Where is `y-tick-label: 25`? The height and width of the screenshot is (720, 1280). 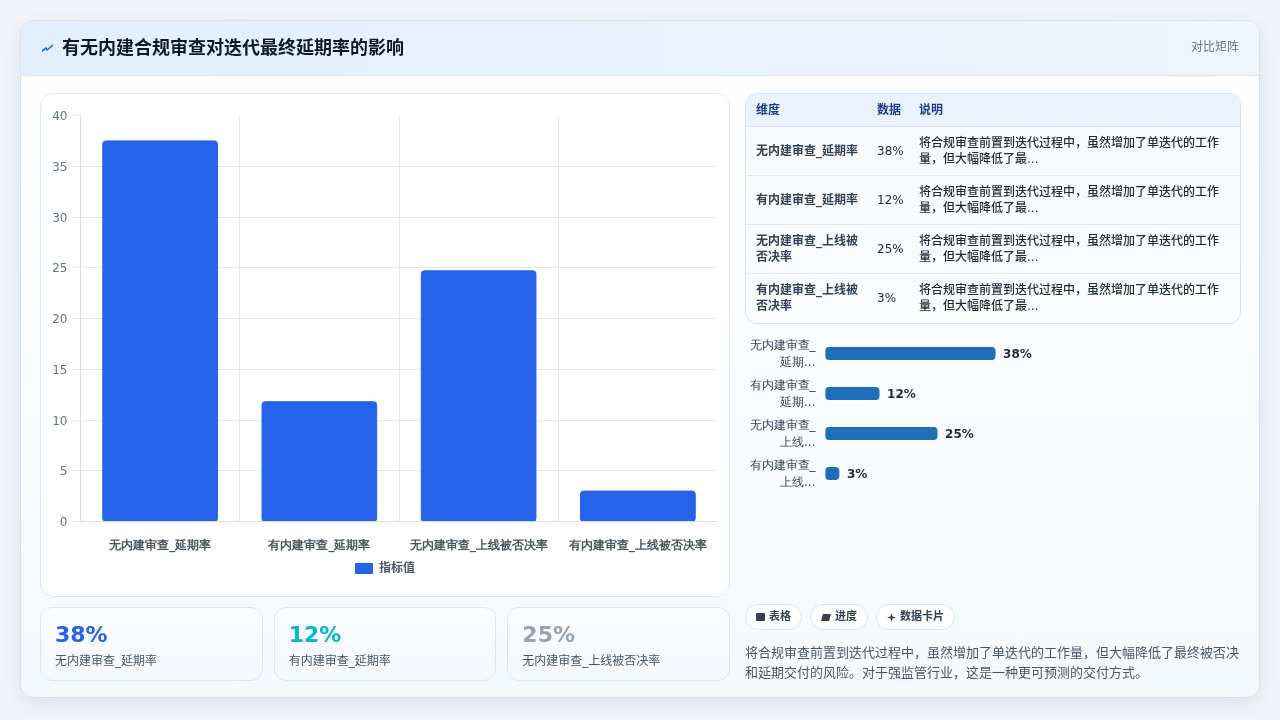
y-tick-label: 25 is located at coordinates (60, 268).